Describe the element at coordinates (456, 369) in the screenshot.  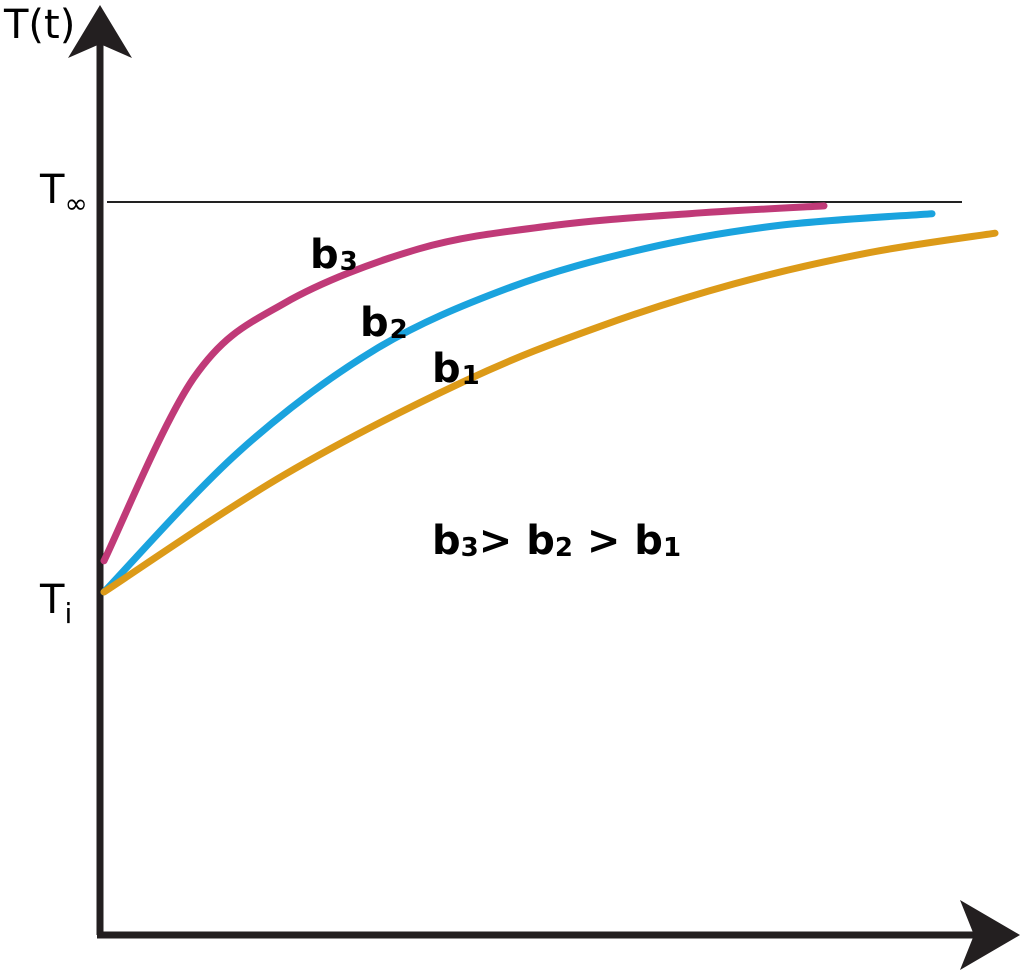
I see `series-label-b1: b1` at that location.